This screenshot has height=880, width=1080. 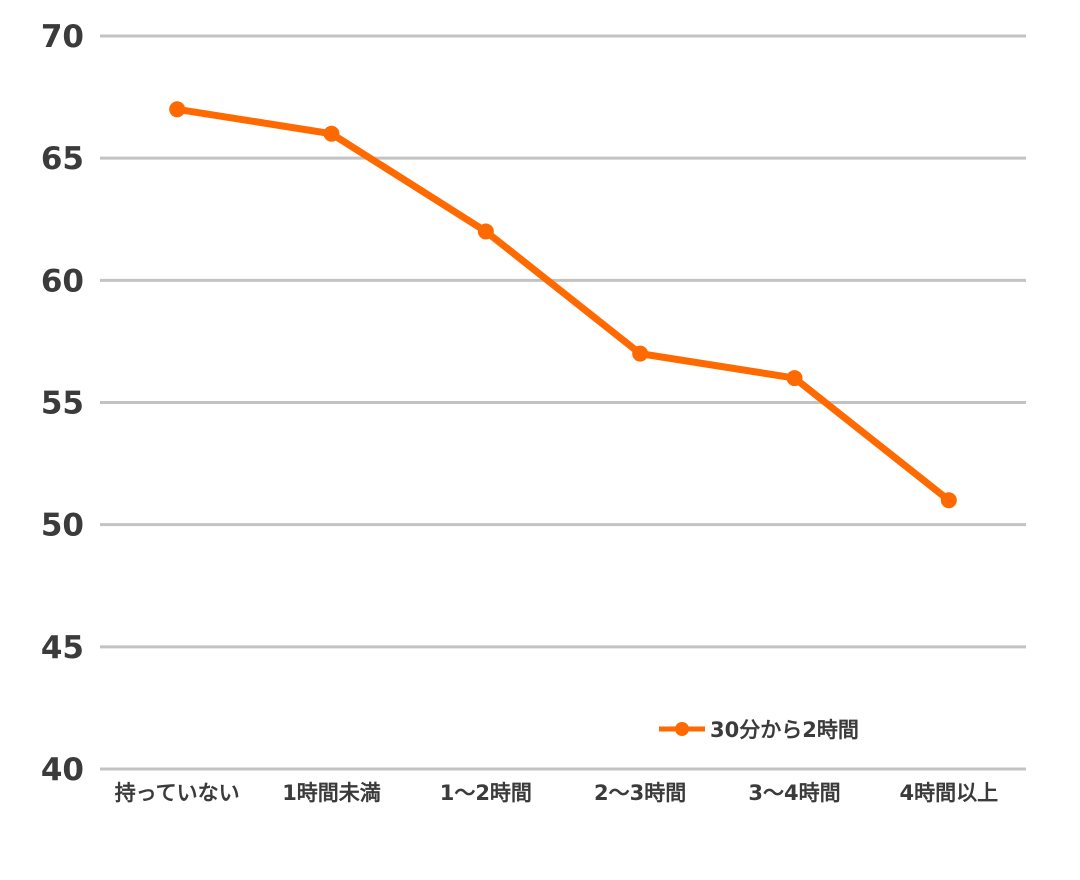 I want to click on y-axis-tick-labels: 70 65 60 55 50 45 40, so click(x=62, y=403).